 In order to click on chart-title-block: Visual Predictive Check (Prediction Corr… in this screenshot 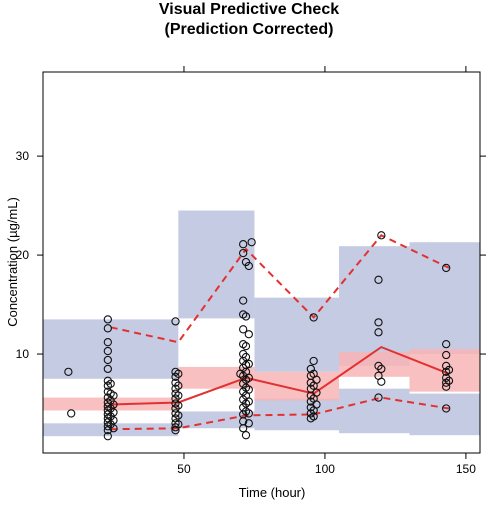, I will do `click(249, 20)`.